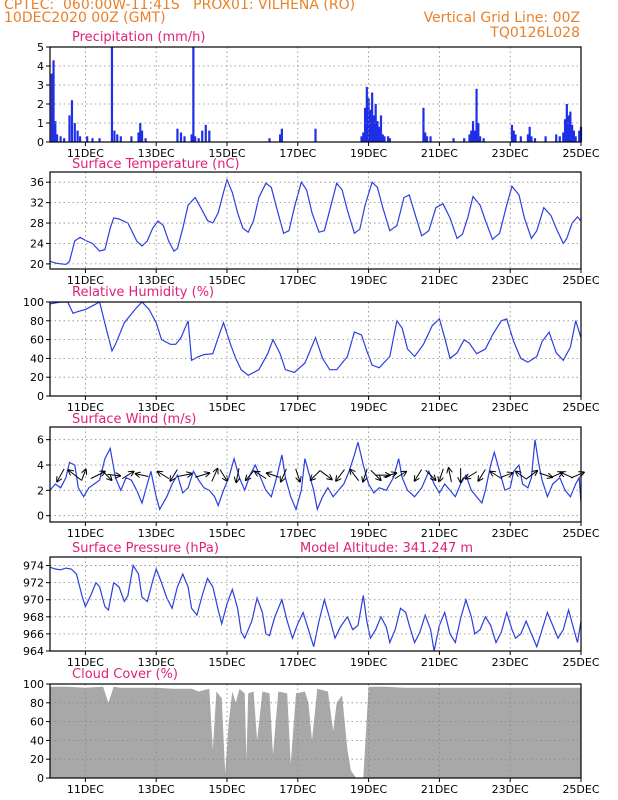  What do you see at coordinates (40, 123) in the screenshot?
I see `precipitation-ytick-label: 1` at bounding box center [40, 123].